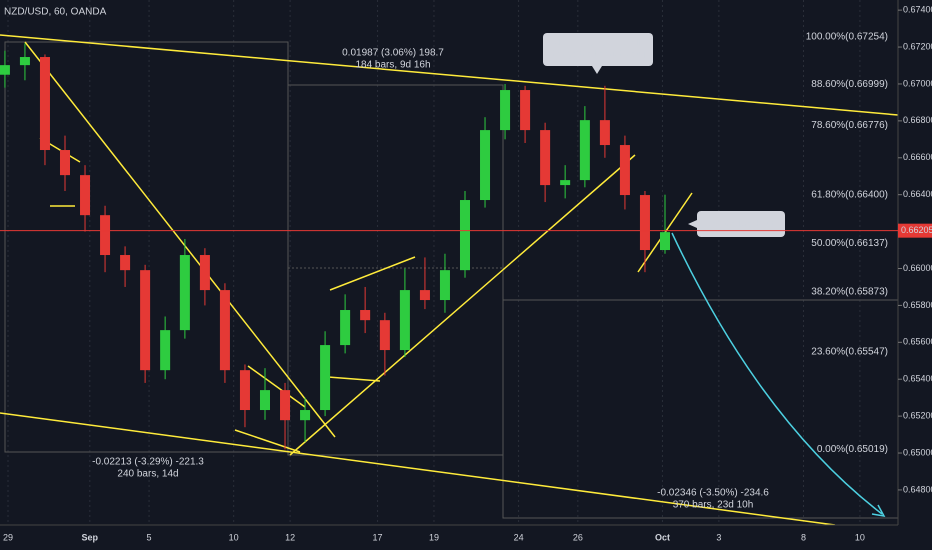 Image resolution: width=932 pixels, height=550 pixels. Describe the element at coordinates (915, 275) in the screenshot. I see `price-axis` at that location.